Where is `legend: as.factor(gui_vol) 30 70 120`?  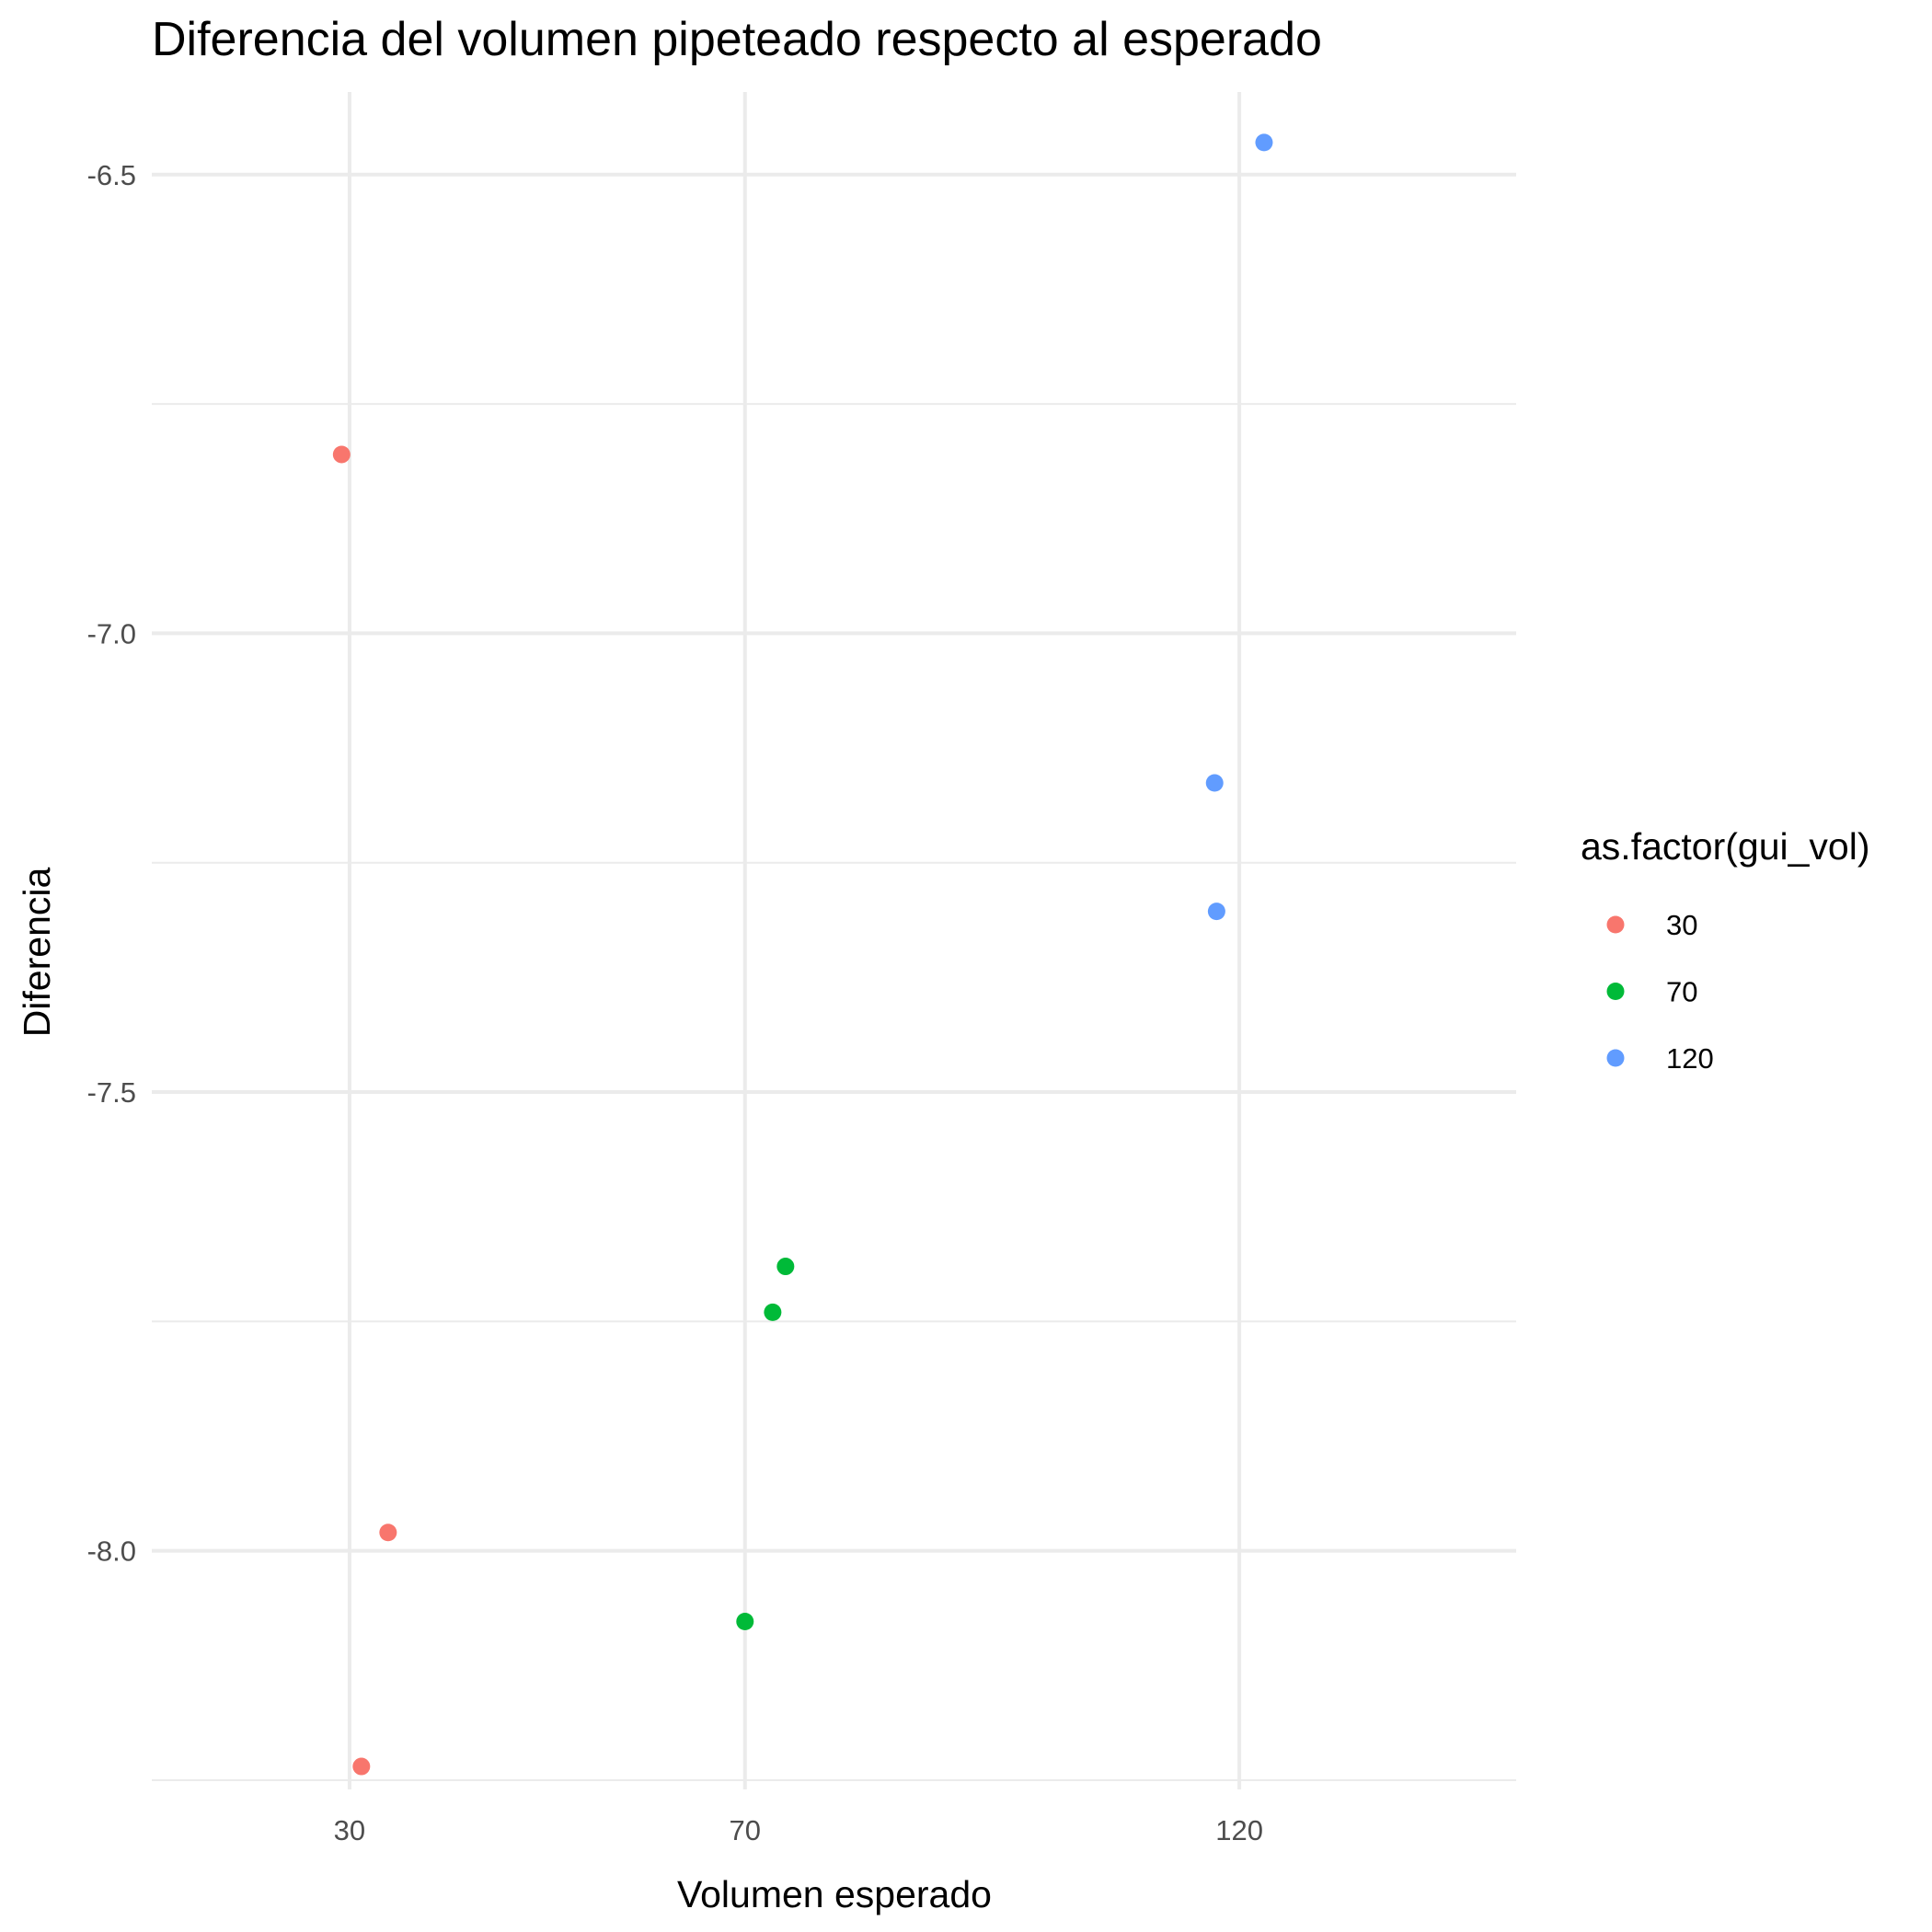
legend: as.factor(gui_vol) 30 70 120 is located at coordinates (1725, 950).